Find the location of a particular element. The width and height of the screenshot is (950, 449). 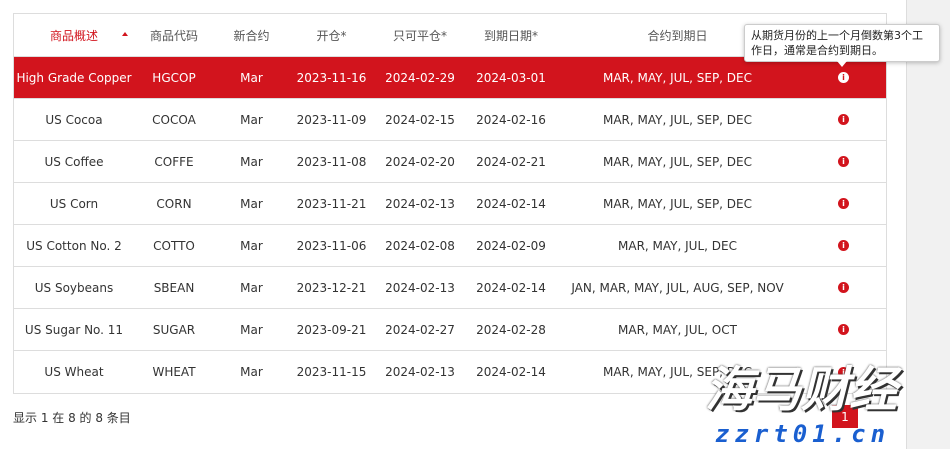

table-cell: 2024-02-16 is located at coordinates (511, 119).